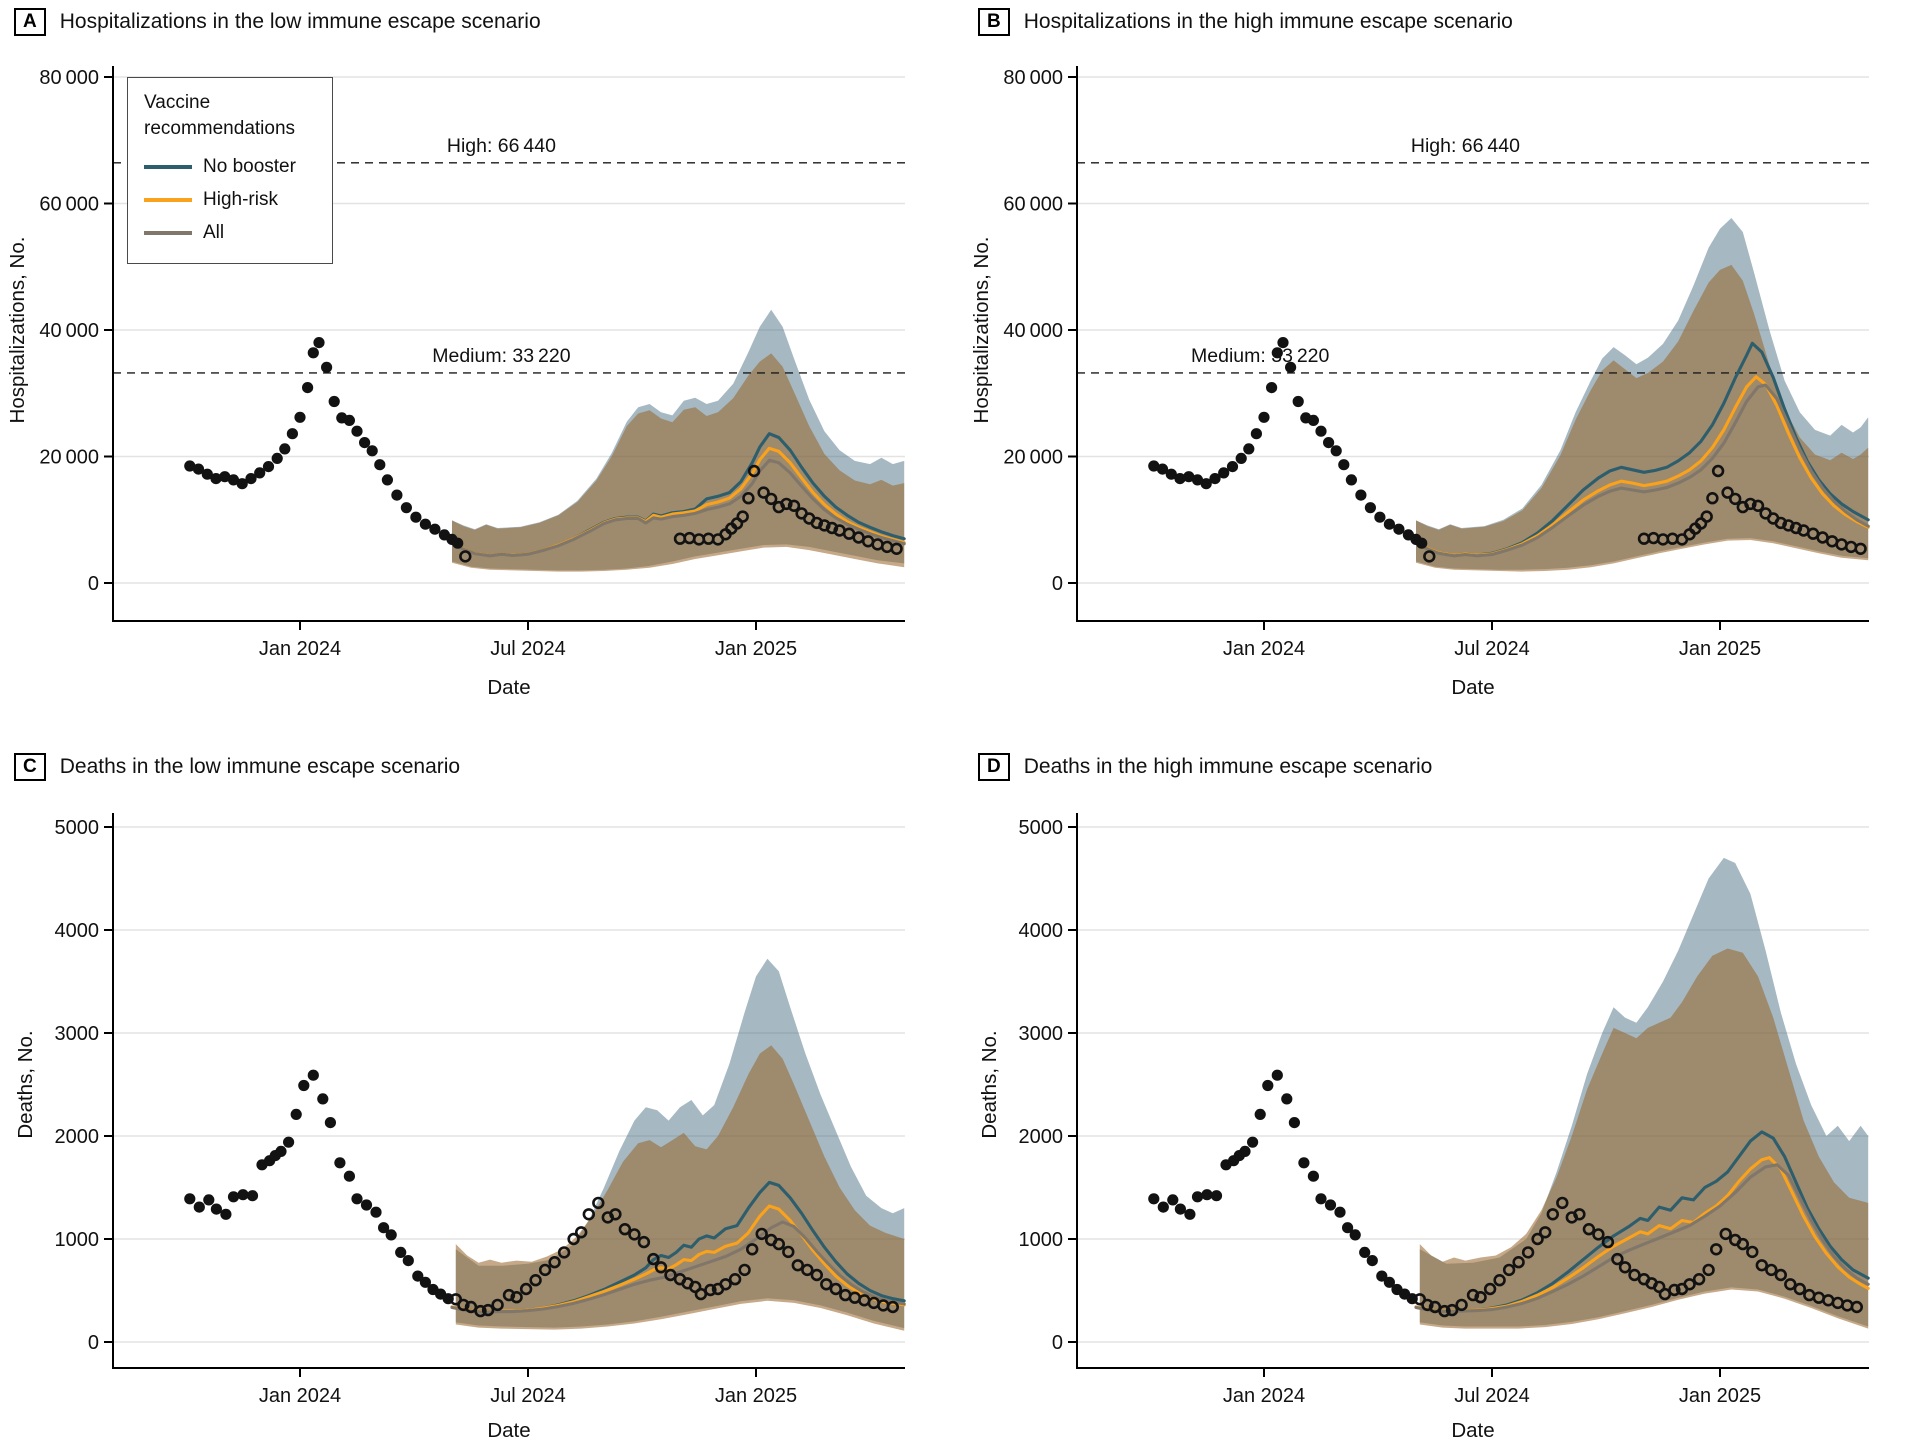 The height and width of the screenshot is (1449, 1928). Describe the element at coordinates (240, 199) in the screenshot. I see `legend-label-high-risk: High-risk` at that location.